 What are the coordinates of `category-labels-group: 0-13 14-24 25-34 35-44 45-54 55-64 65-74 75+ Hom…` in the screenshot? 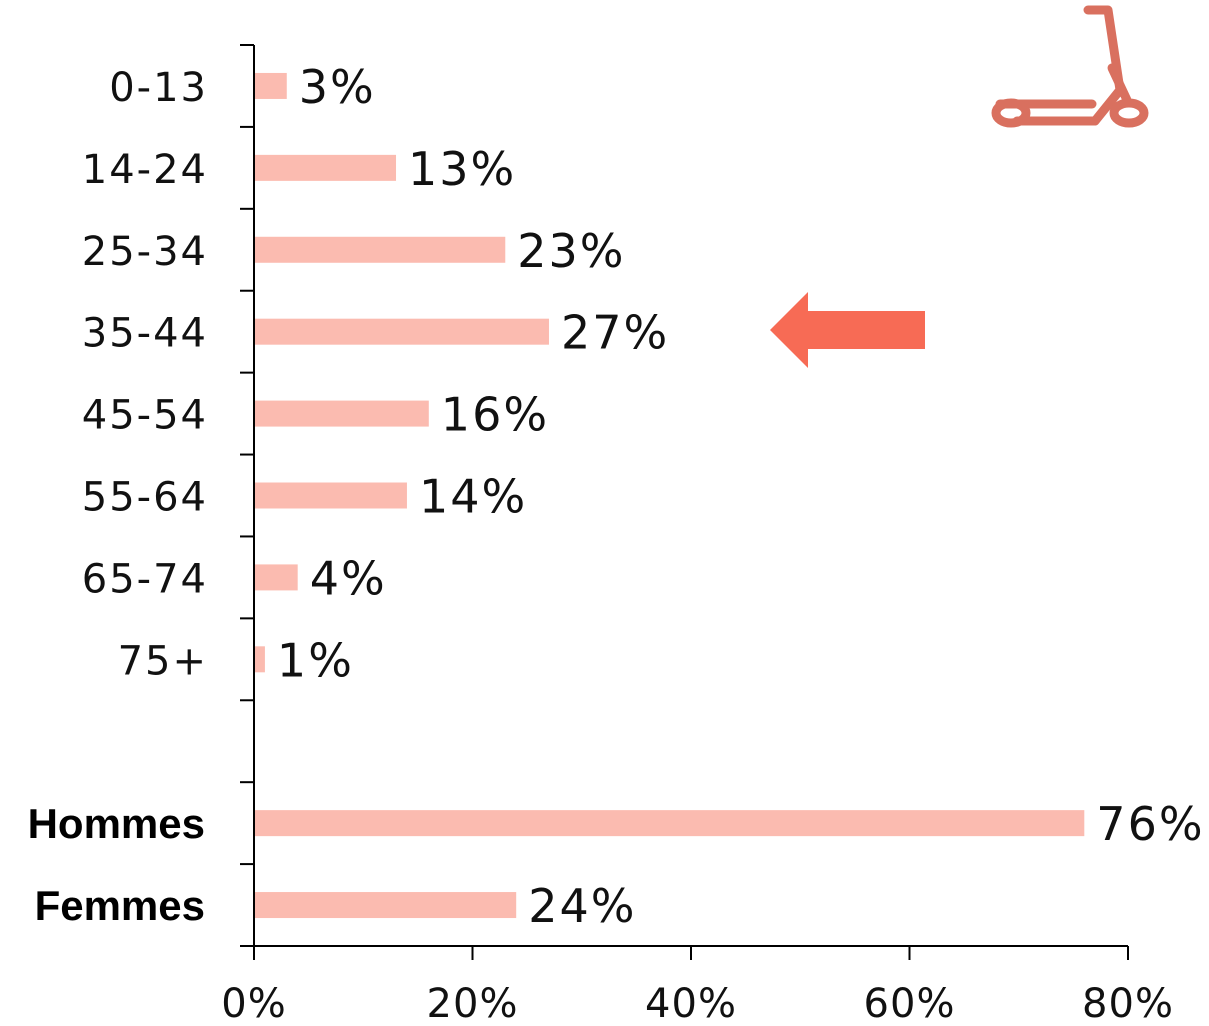 It's located at (118, 497).